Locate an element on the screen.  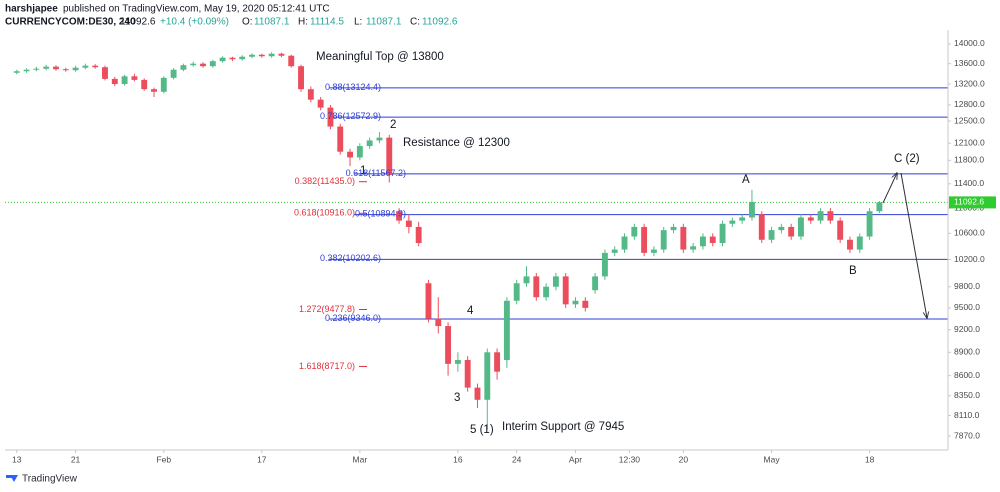
y-tick-label: 12800.0 is located at coordinates (969, 104).